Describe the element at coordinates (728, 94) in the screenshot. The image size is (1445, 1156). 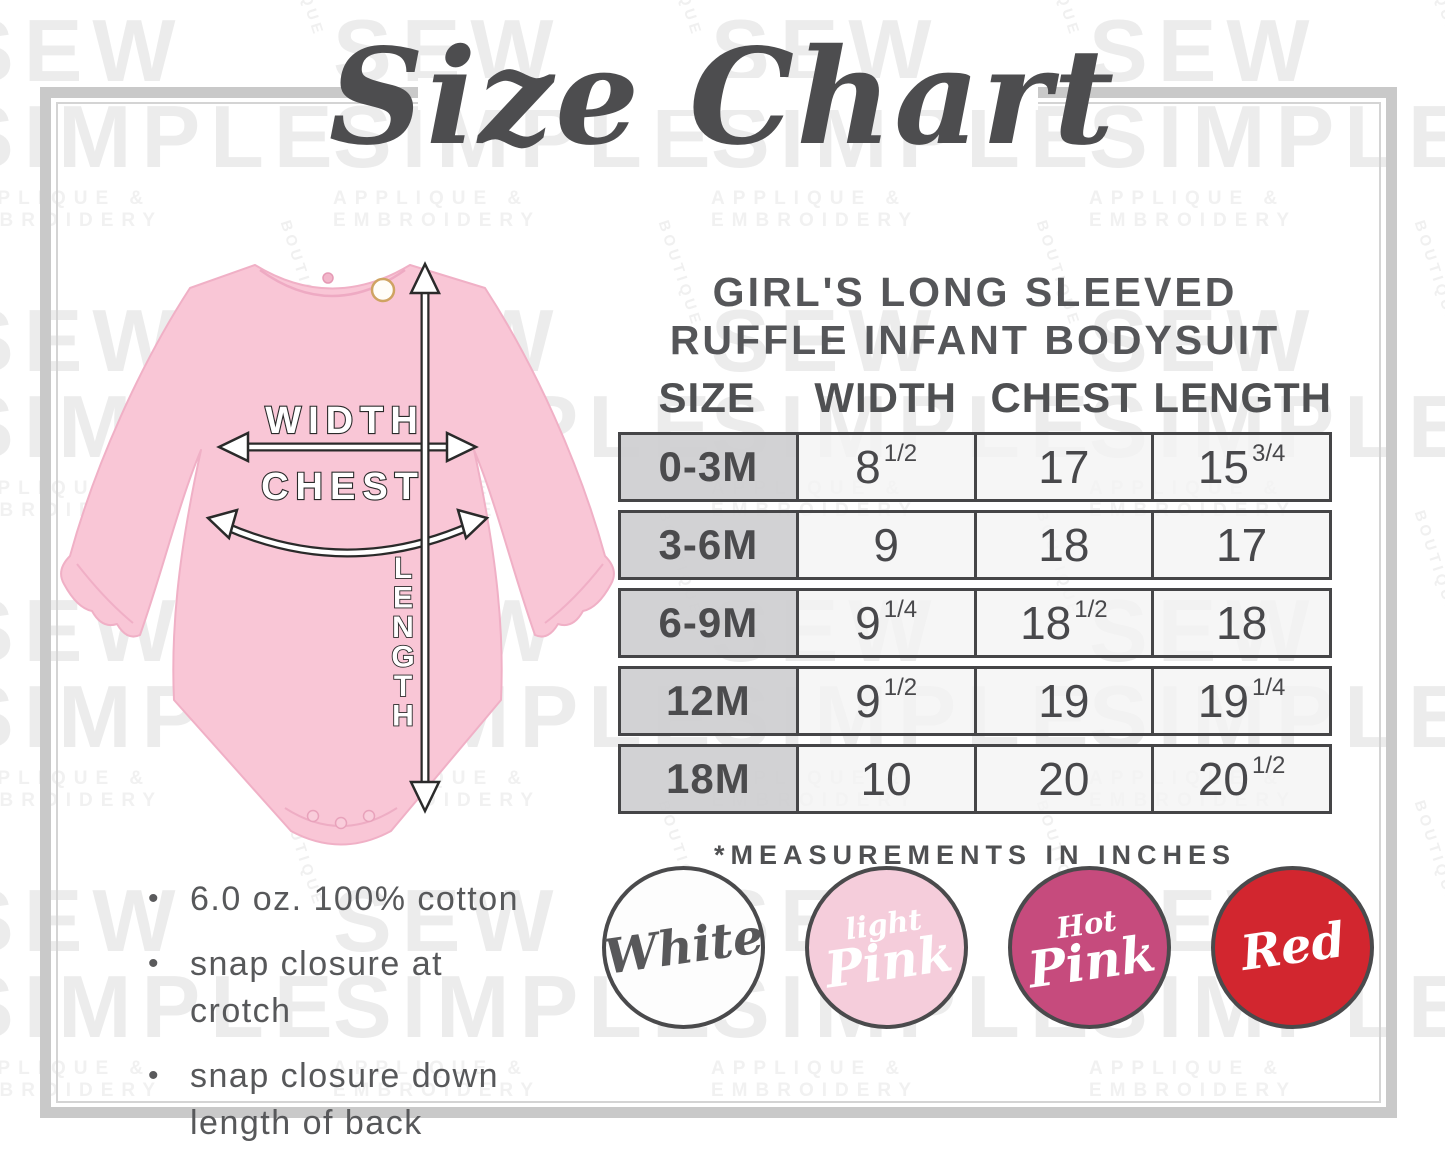
I see `title-background-mask` at that location.